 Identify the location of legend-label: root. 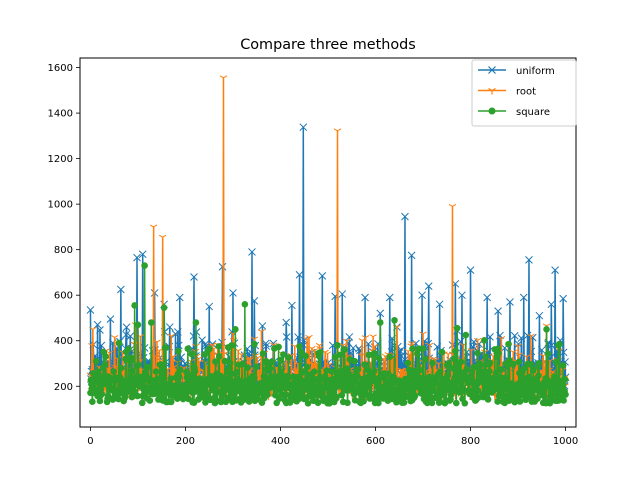
(526, 92).